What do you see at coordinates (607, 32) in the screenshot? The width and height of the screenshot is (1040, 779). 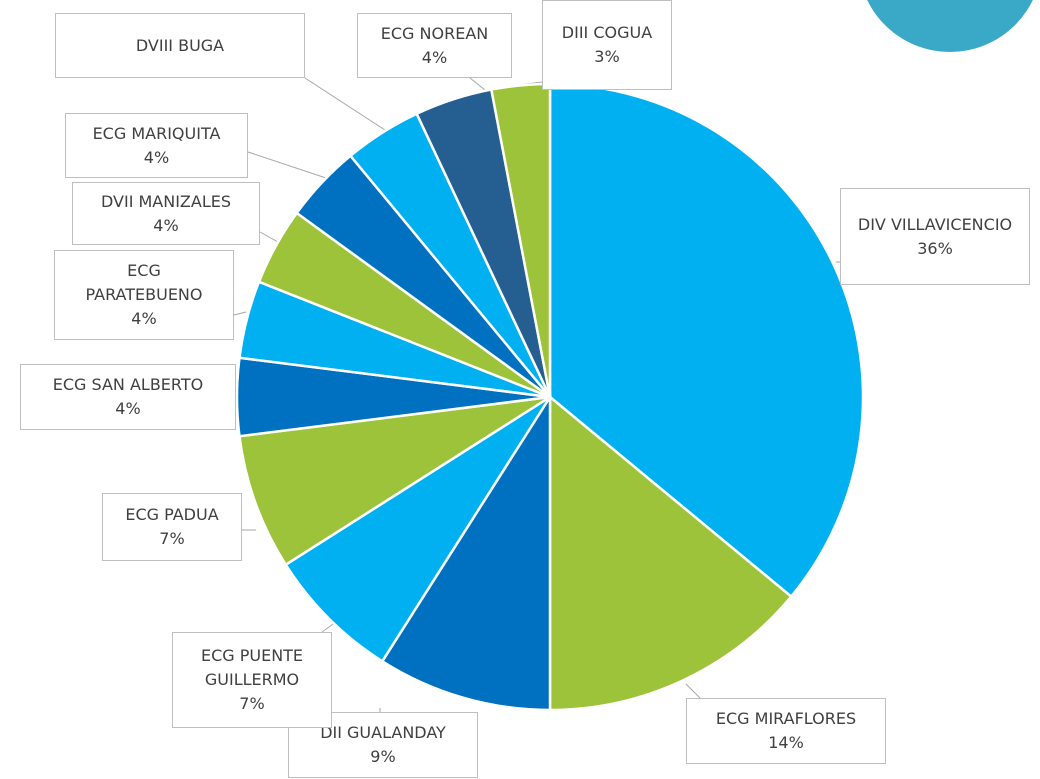 I see `category-label: DIII COGUA` at bounding box center [607, 32].